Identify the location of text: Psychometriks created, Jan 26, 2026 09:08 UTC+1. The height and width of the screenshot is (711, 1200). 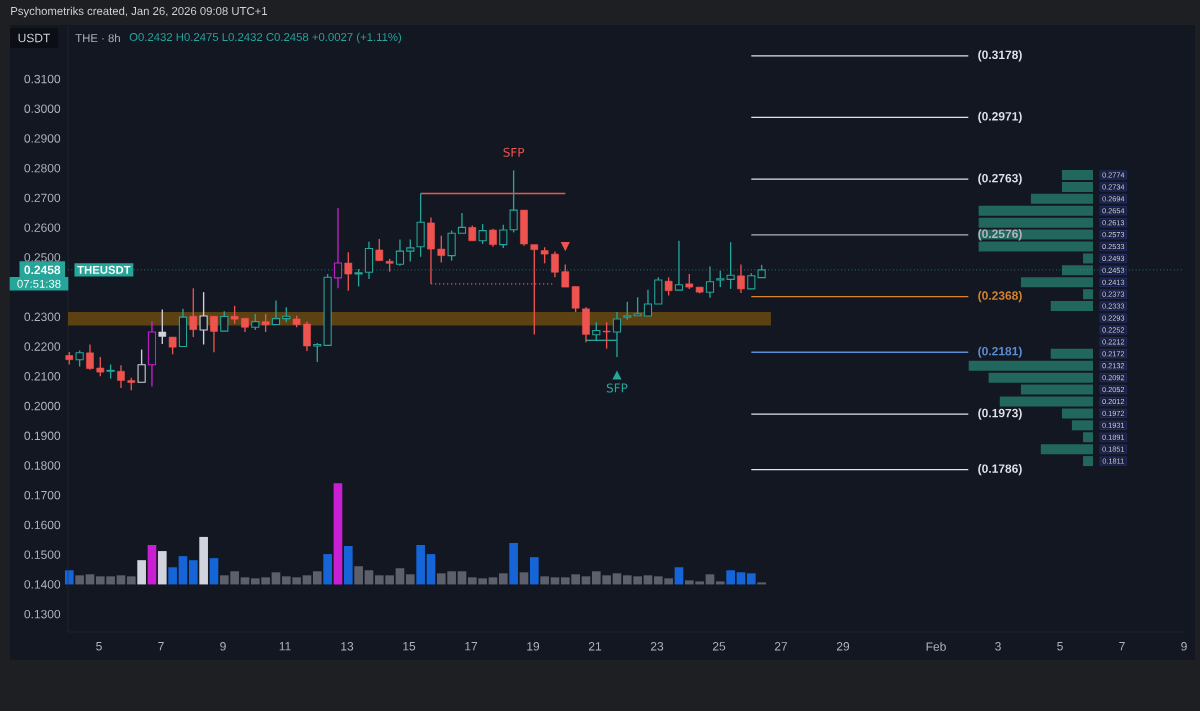
(139, 12).